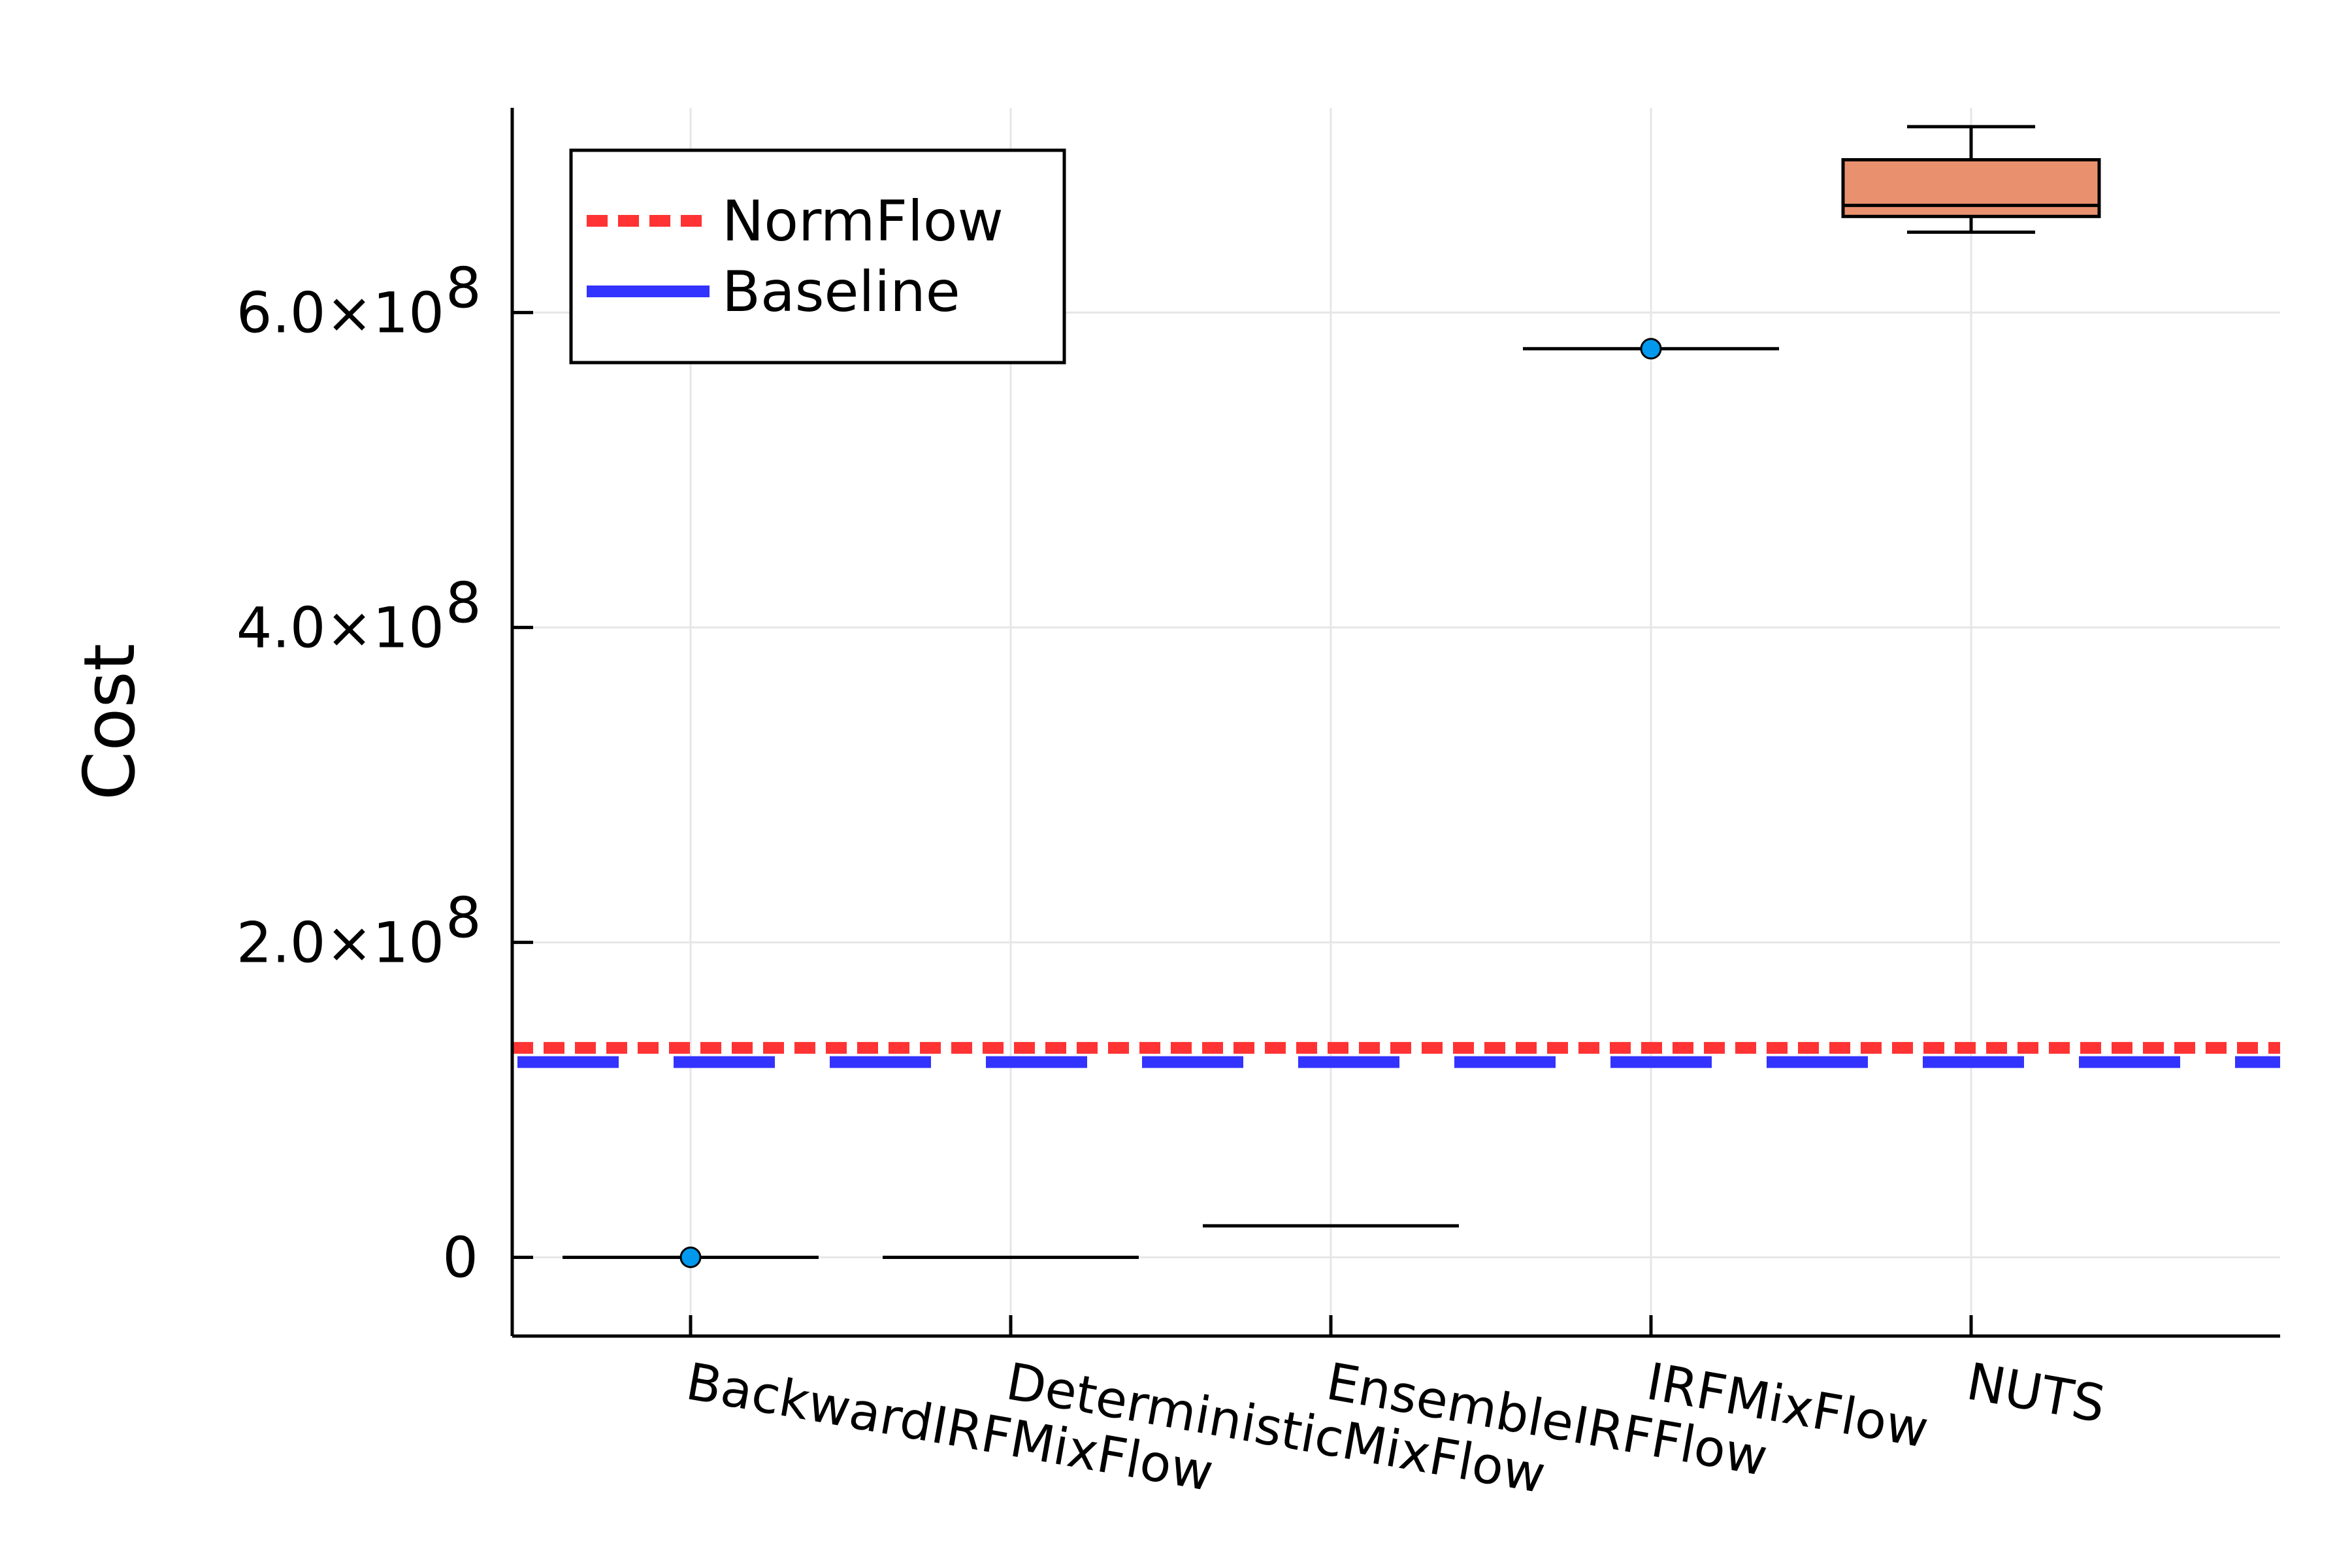  What do you see at coordinates (340, 628) in the screenshot?
I see `y-tick-label: 4.0×10` at bounding box center [340, 628].